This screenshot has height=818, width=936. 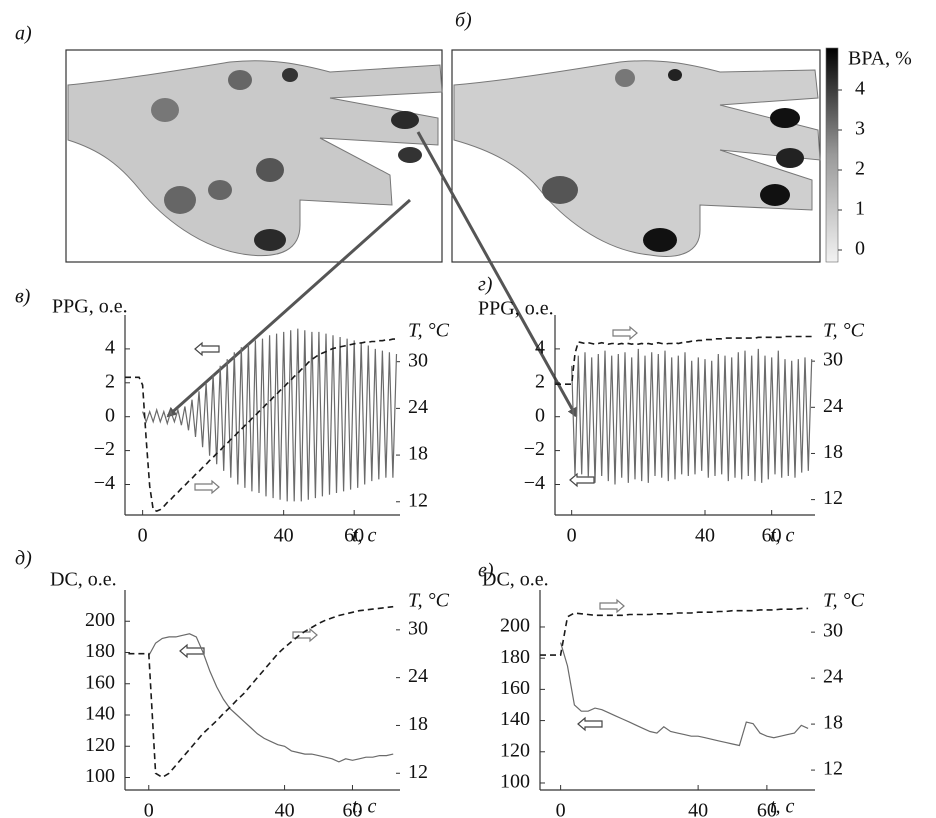 I want to click on colorbar, so click(x=832, y=155).